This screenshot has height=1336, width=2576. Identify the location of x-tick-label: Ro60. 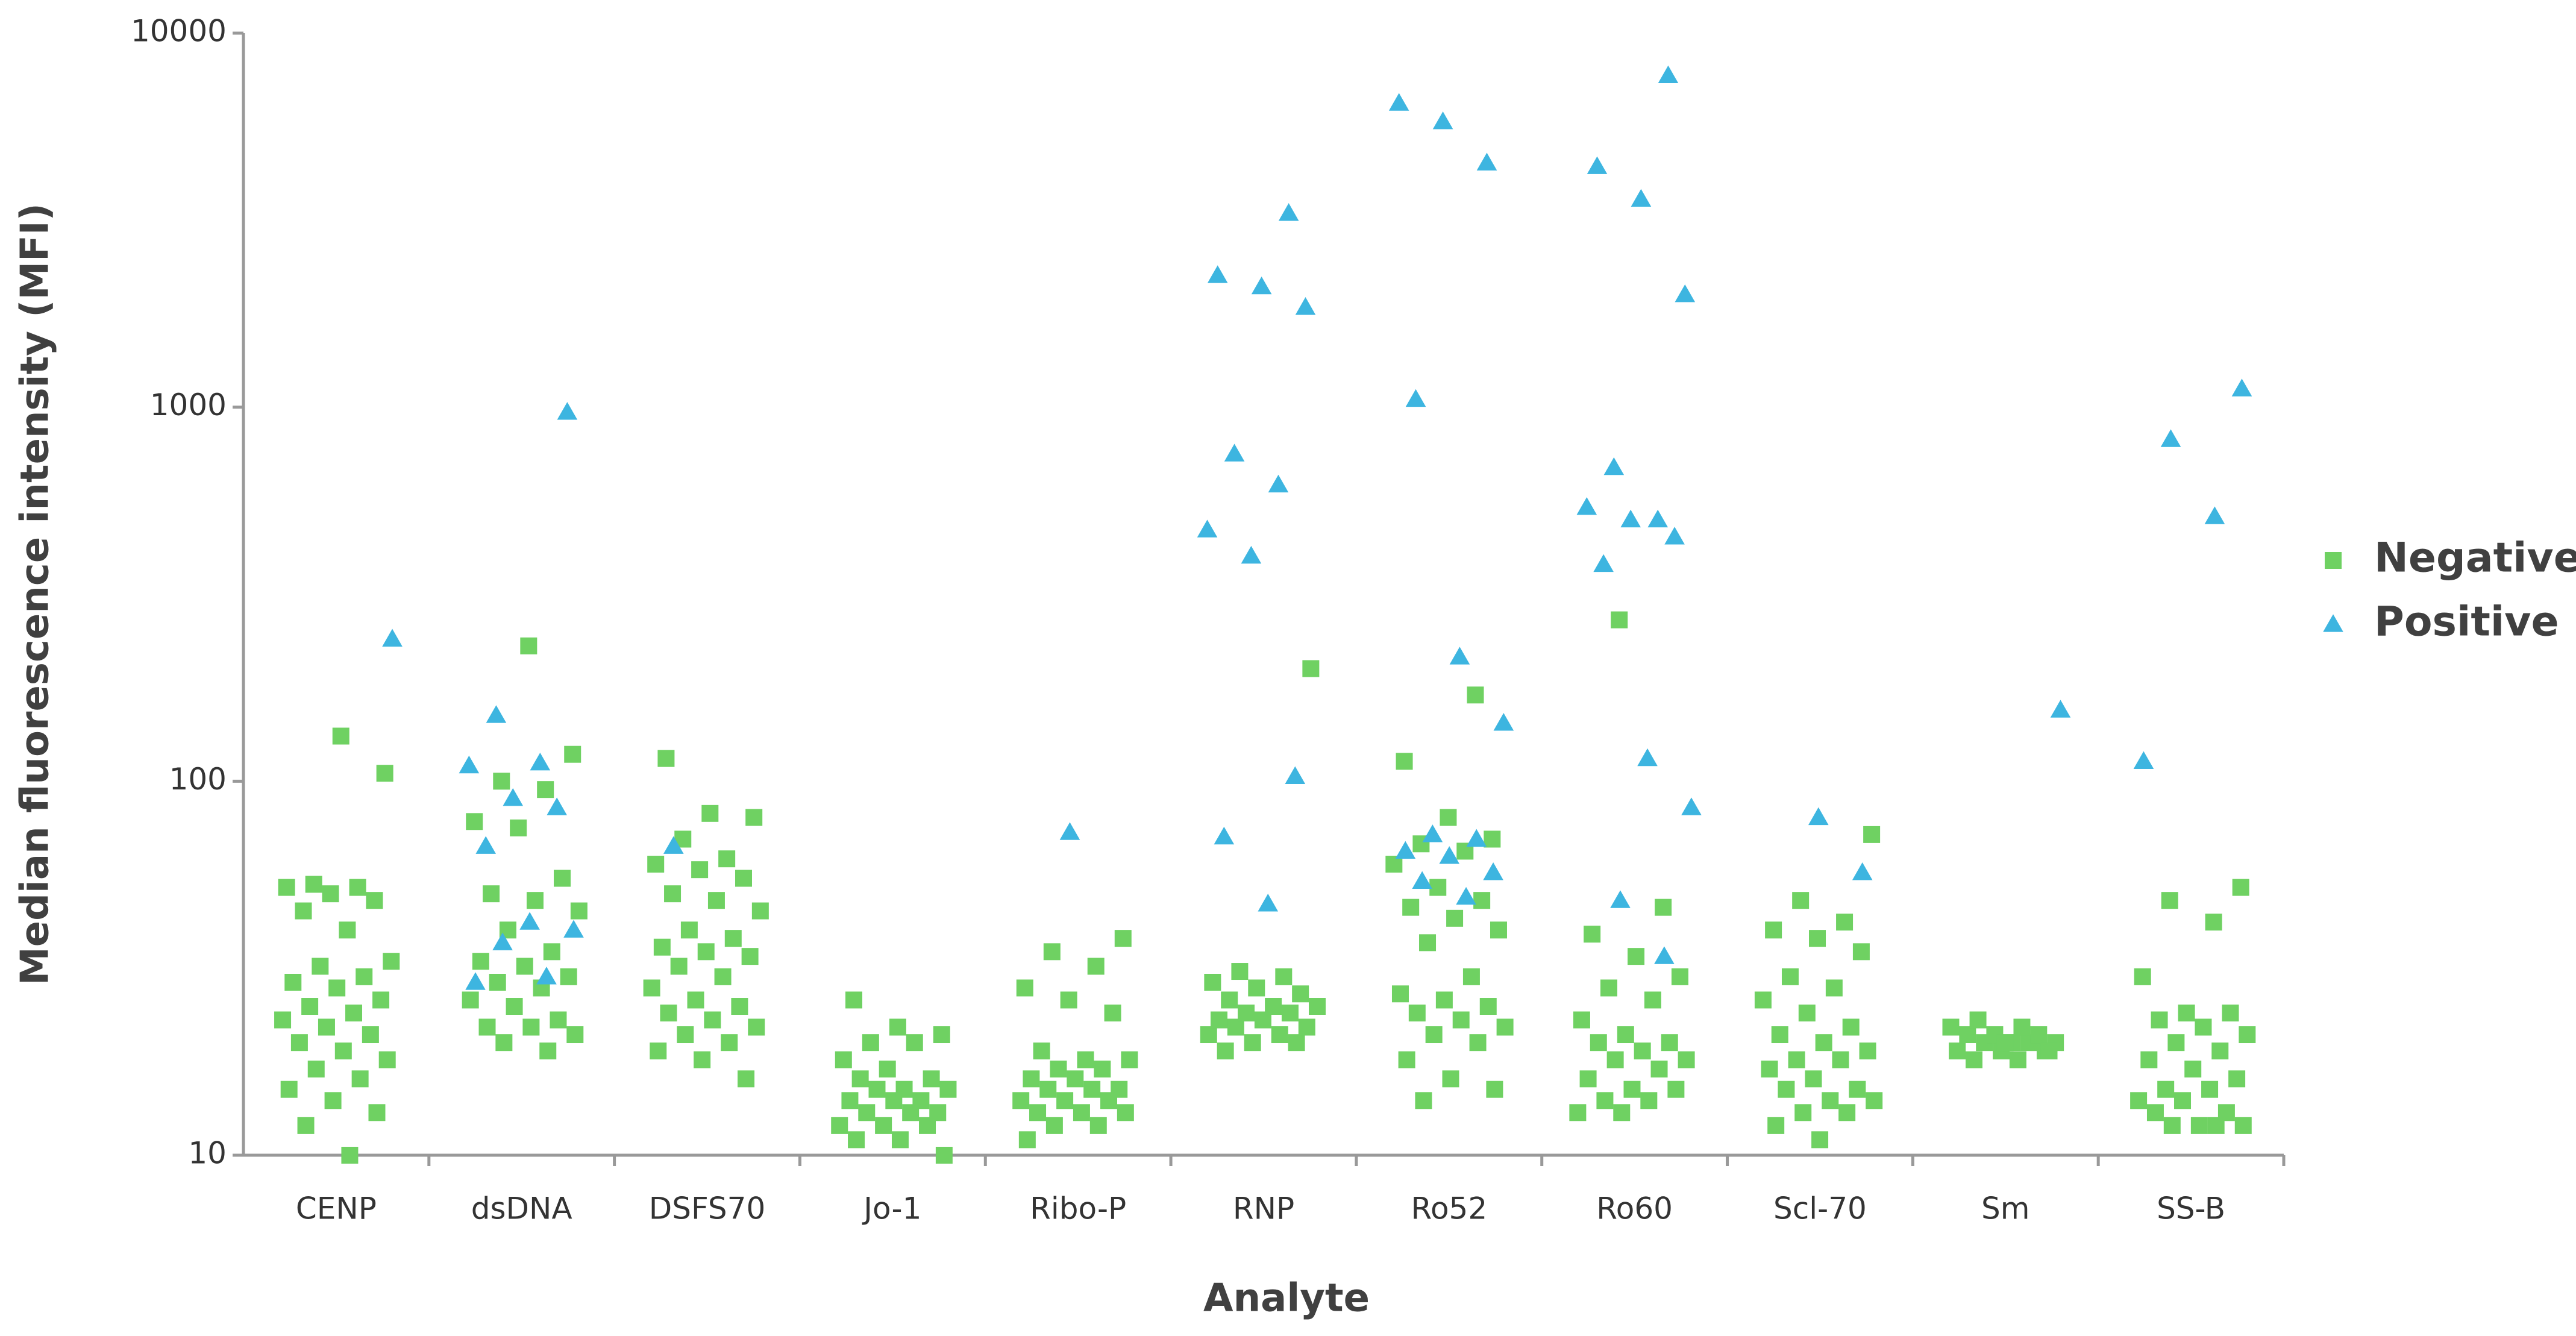
(1634, 1208).